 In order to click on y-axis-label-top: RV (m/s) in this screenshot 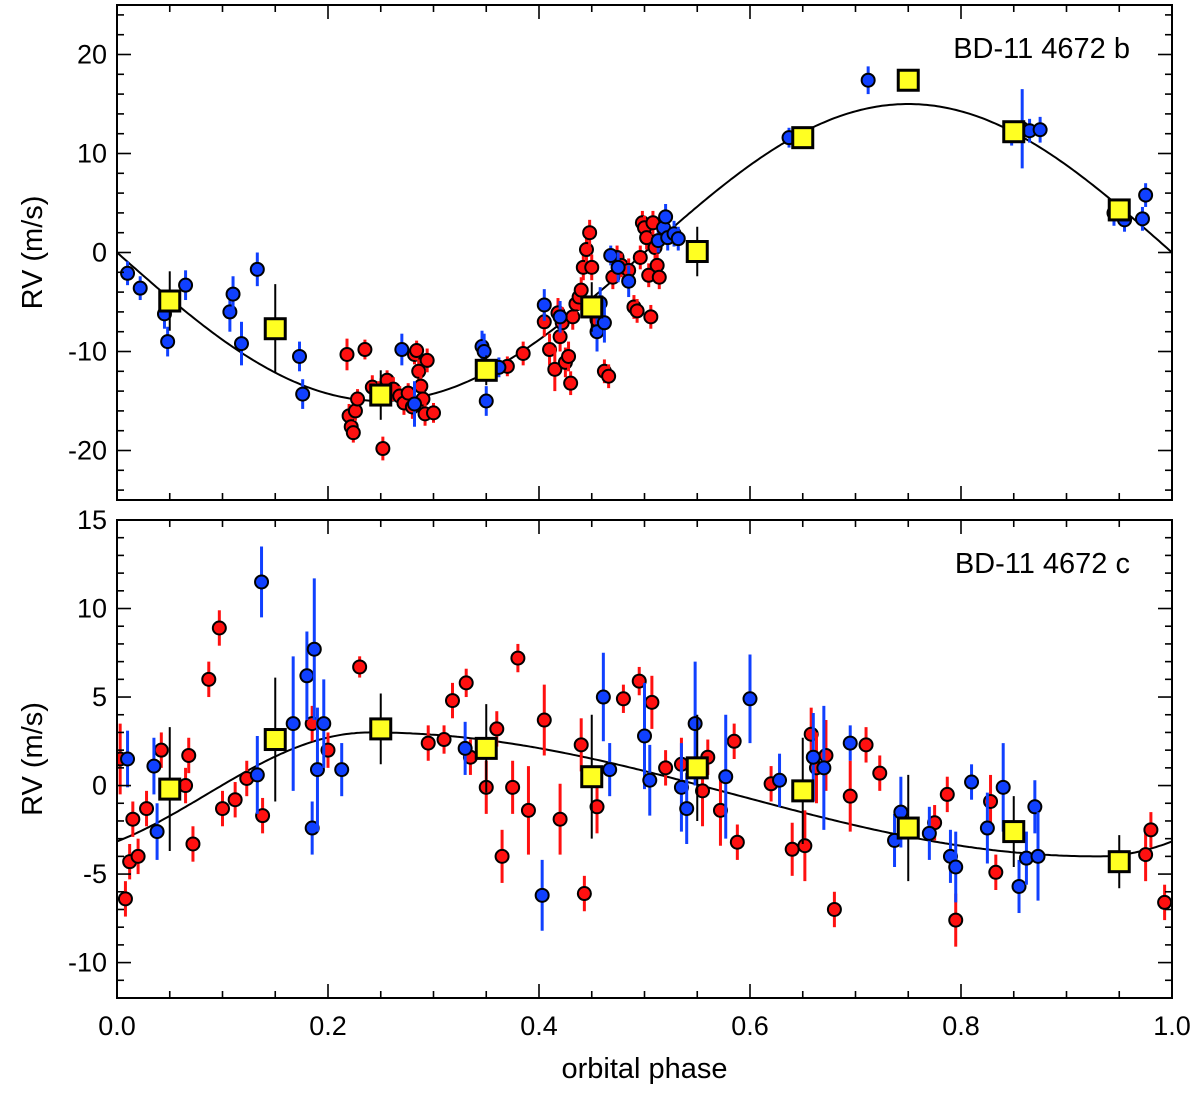, I will do `click(33, 253)`.